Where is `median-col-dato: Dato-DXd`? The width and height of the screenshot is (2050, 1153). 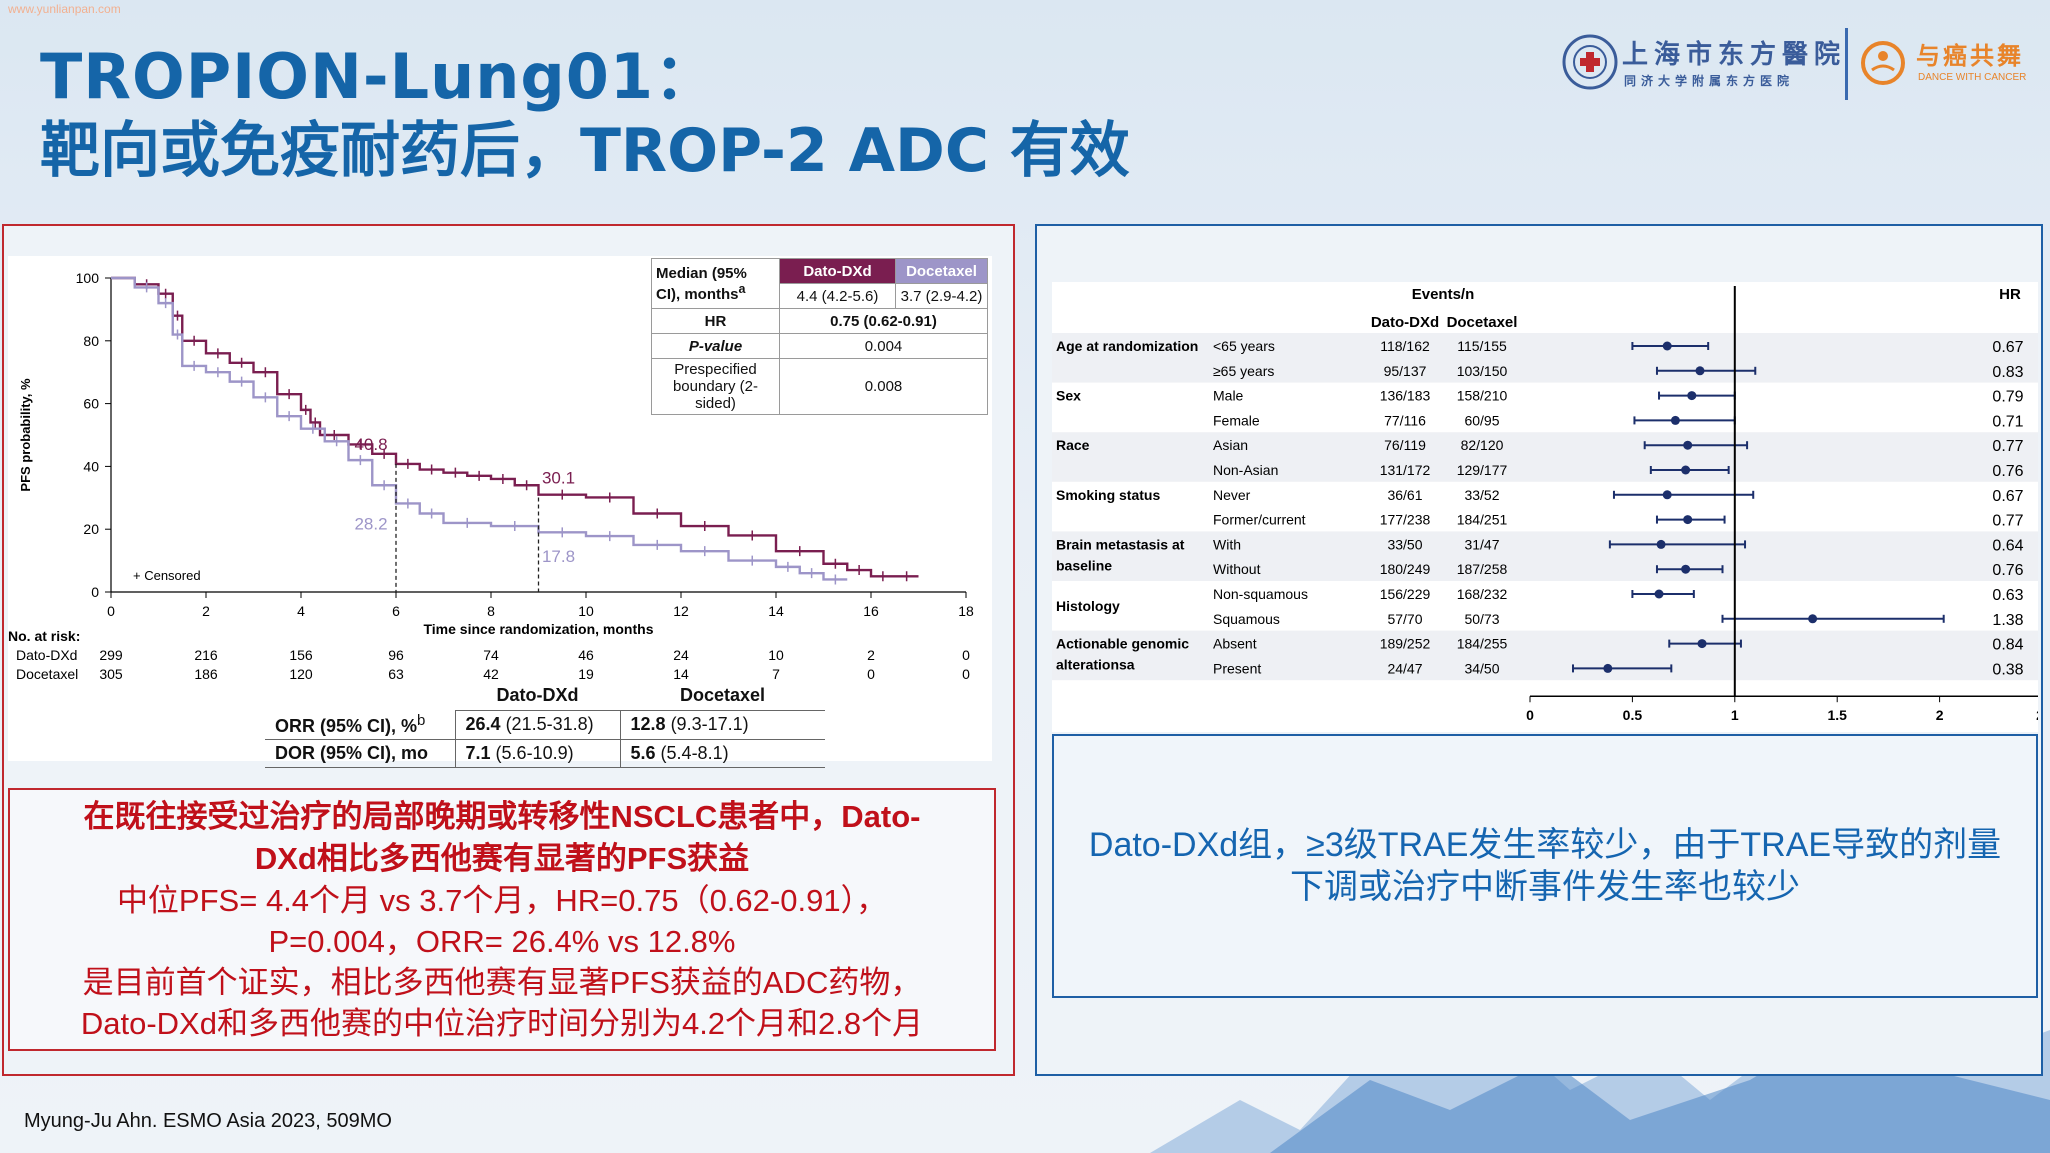 median-col-dato: Dato-DXd is located at coordinates (837, 271).